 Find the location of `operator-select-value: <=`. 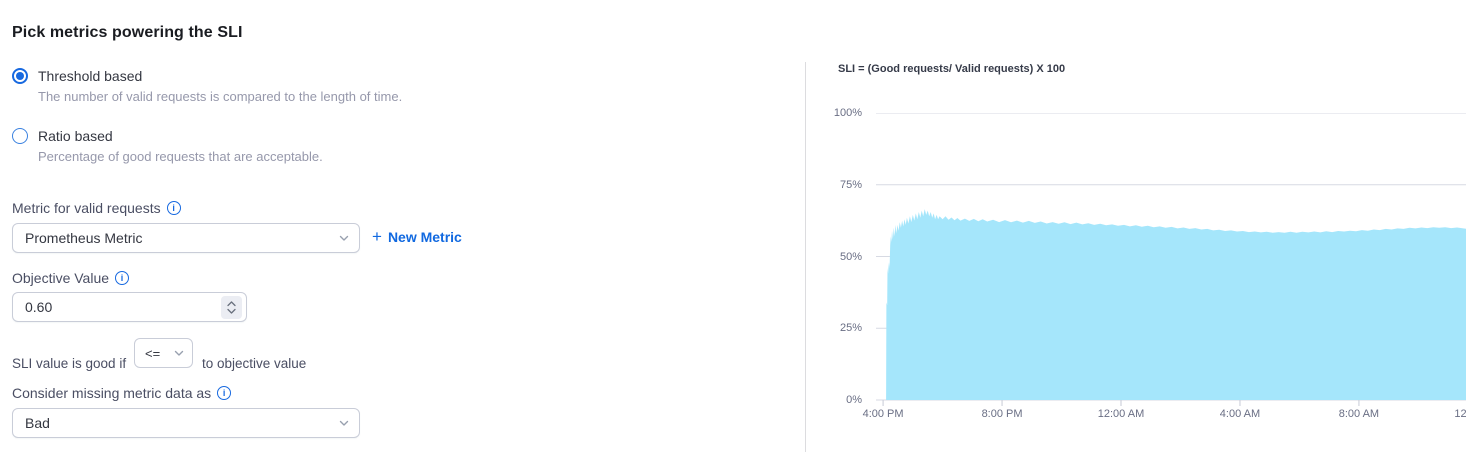

operator-select-value: <= is located at coordinates (153, 353).